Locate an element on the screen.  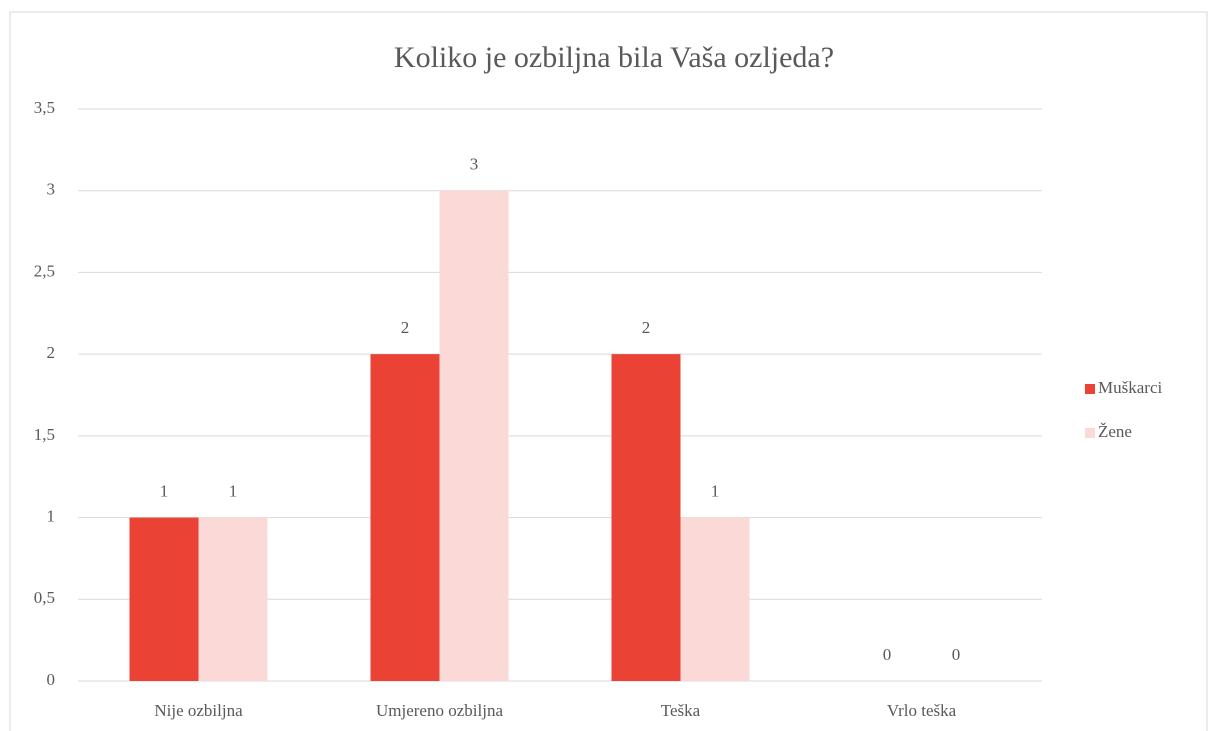
y-tick-label: 3,5 is located at coordinates (44, 107).